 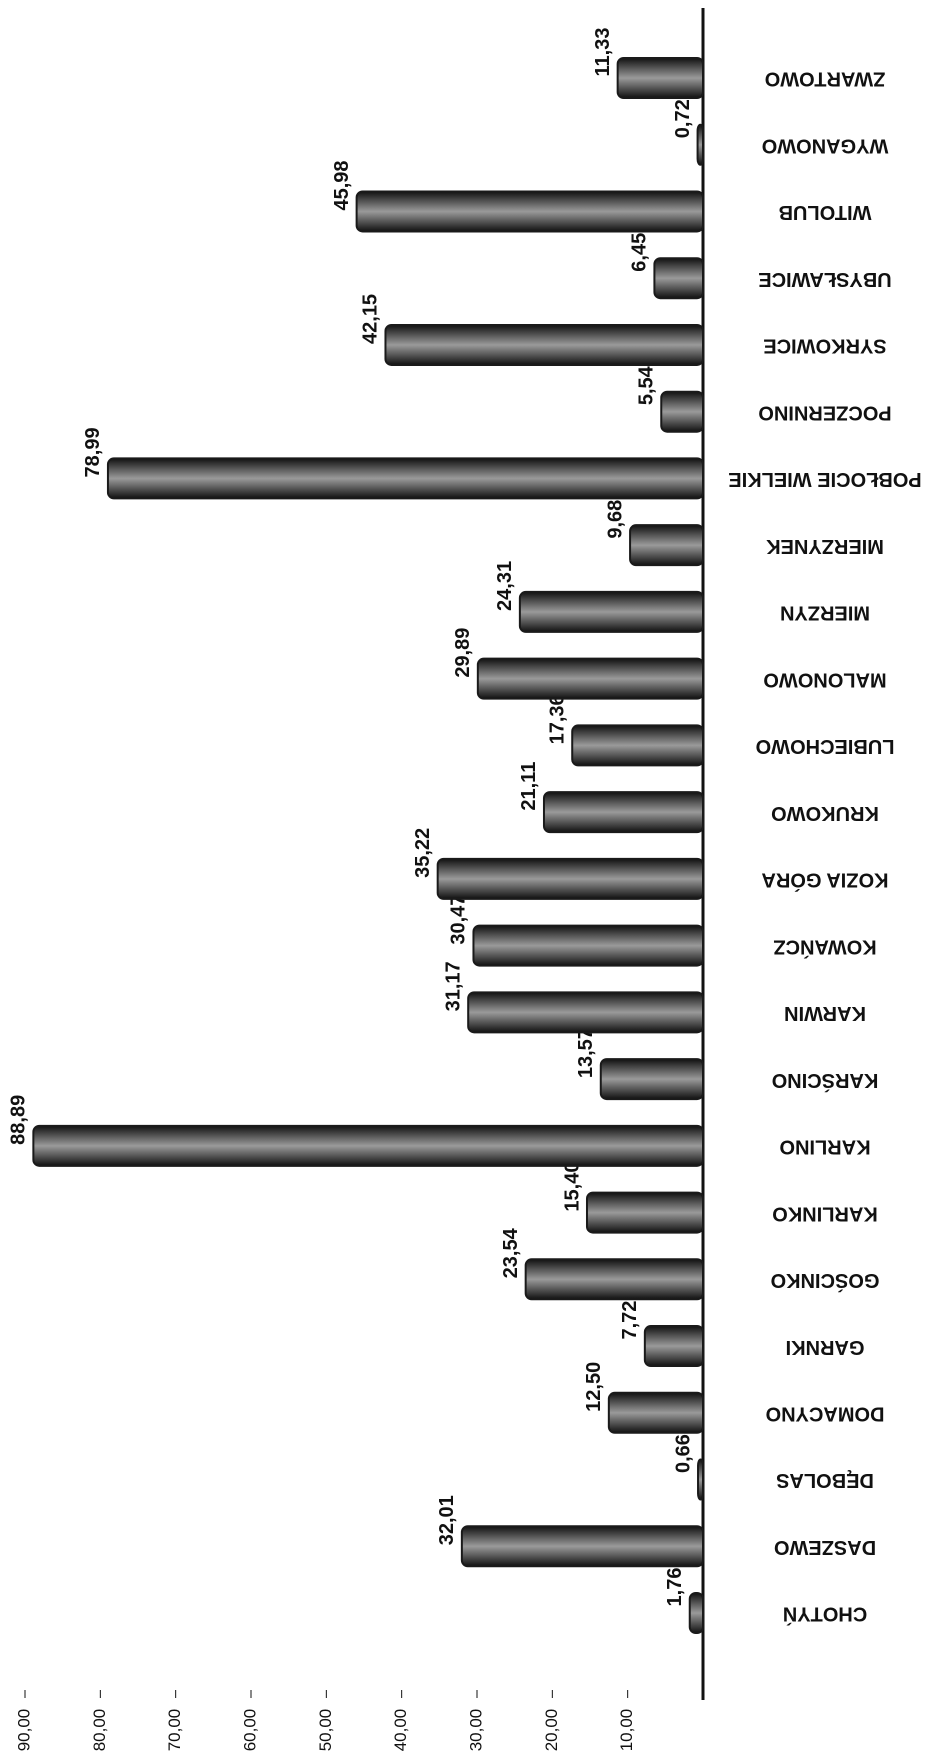 What do you see at coordinates (586, 1053) in the screenshot?
I see `data-label: 13,57` at bounding box center [586, 1053].